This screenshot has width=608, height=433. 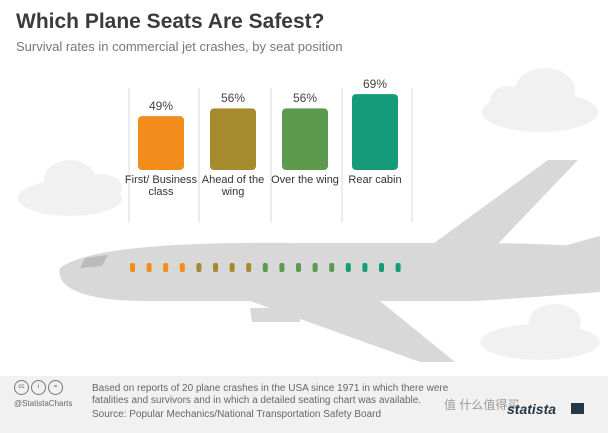 What do you see at coordinates (375, 180) in the screenshot?
I see `category-label-4: Rear cabin` at bounding box center [375, 180].